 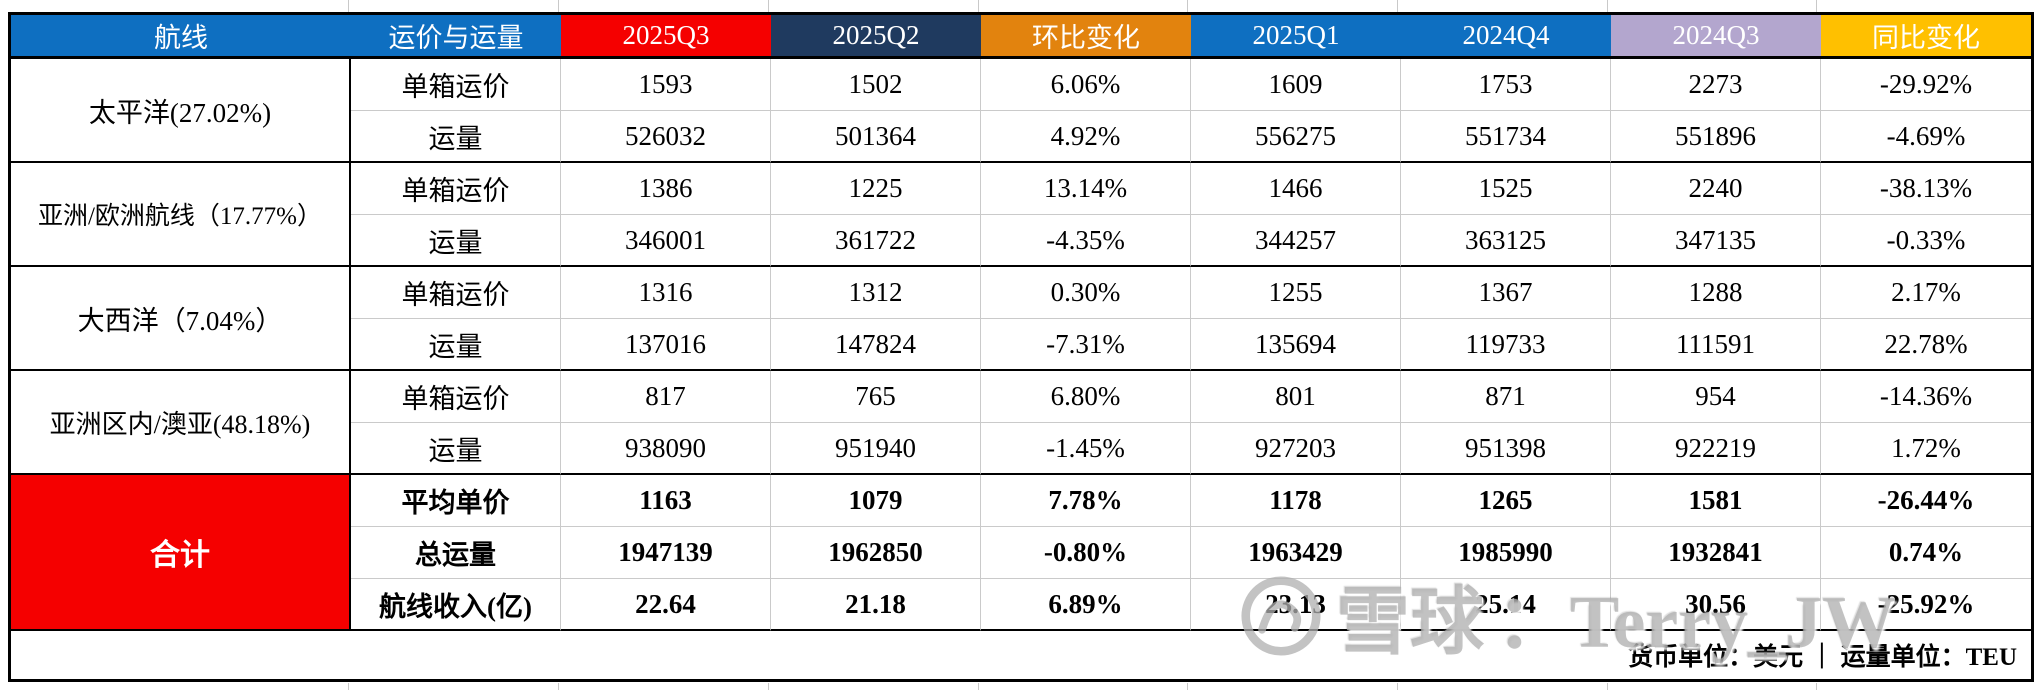 I want to click on header-cell-qoq-change: 环比变化, so click(x=1086, y=37).